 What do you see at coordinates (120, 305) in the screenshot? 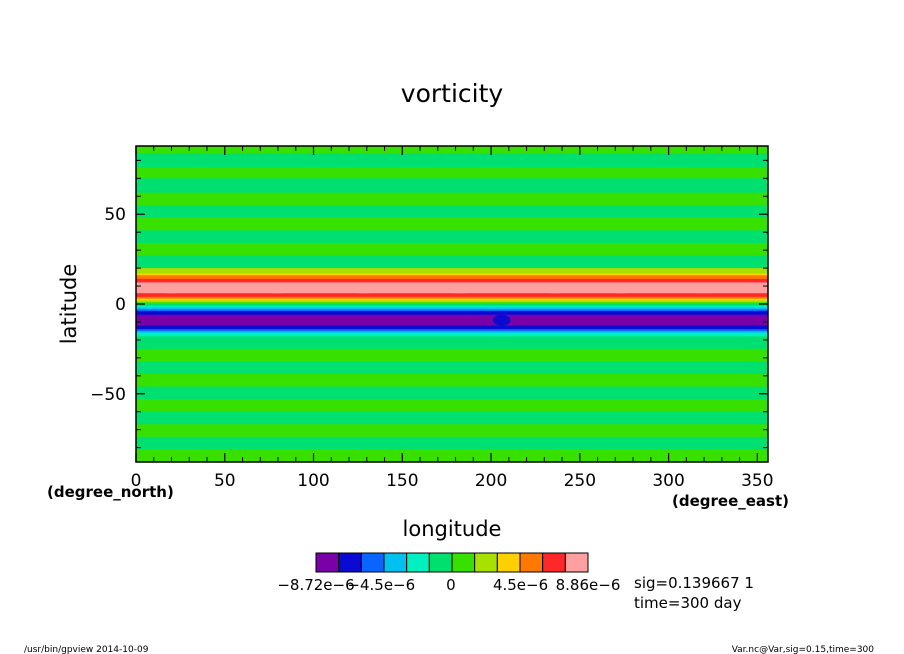
I see `y-tick-label-1: 0` at bounding box center [120, 305].